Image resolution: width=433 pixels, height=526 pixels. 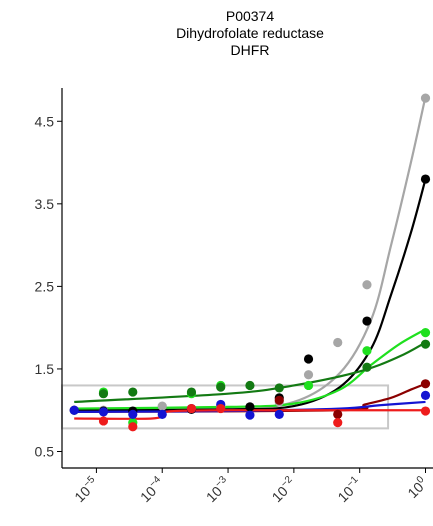 What do you see at coordinates (85, 489) in the screenshot?
I see `x-tick-label: 10−5` at bounding box center [85, 489].